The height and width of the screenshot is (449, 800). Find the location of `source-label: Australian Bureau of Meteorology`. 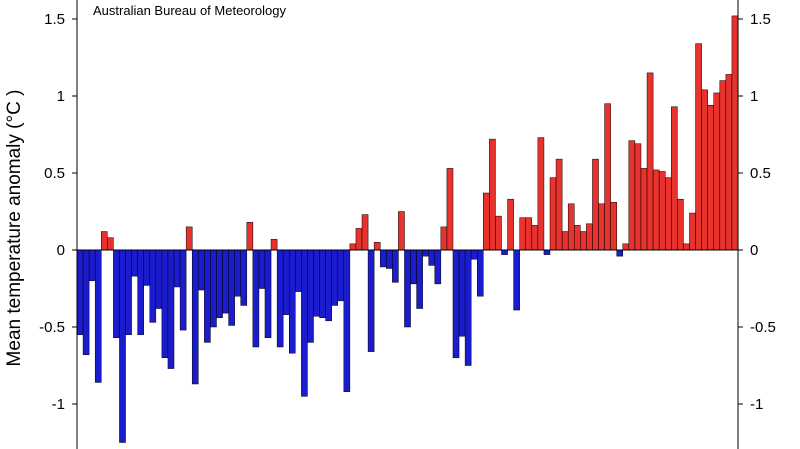

source-label: Australian Bureau of Meteorology is located at coordinates (189, 10).